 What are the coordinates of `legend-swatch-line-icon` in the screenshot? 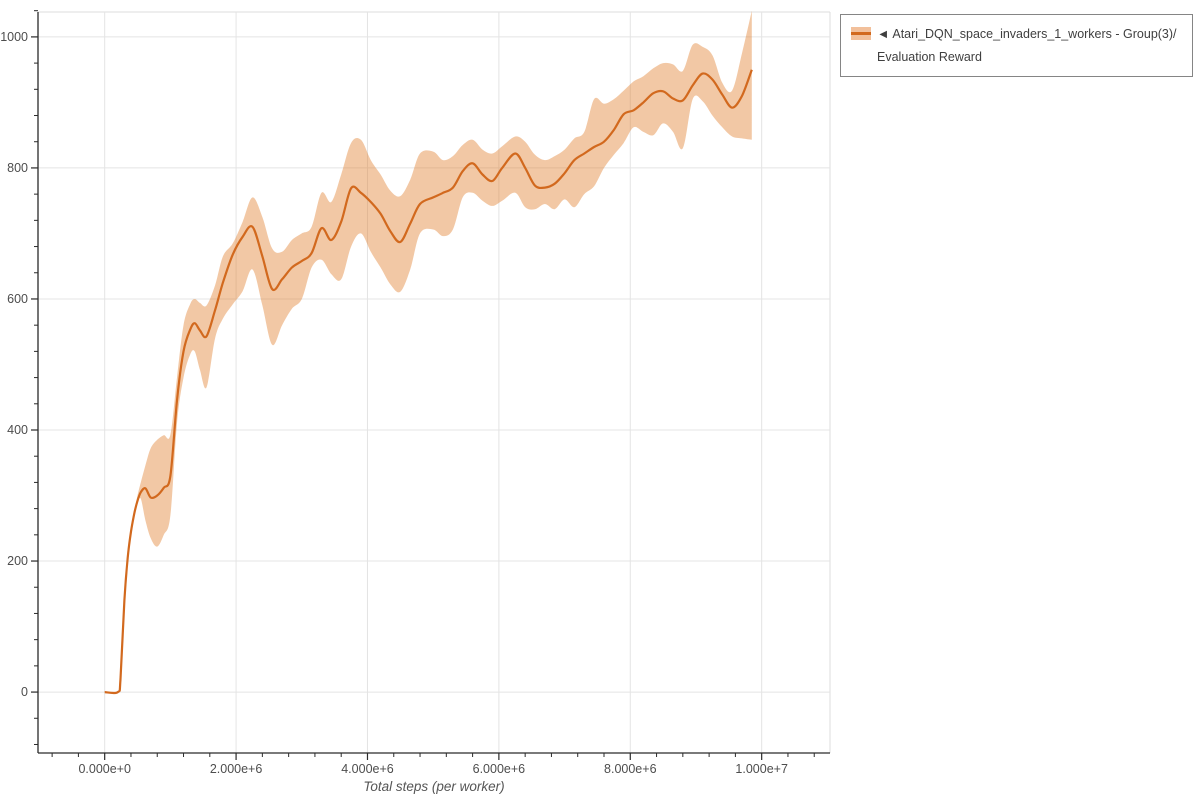 It's located at (861, 33).